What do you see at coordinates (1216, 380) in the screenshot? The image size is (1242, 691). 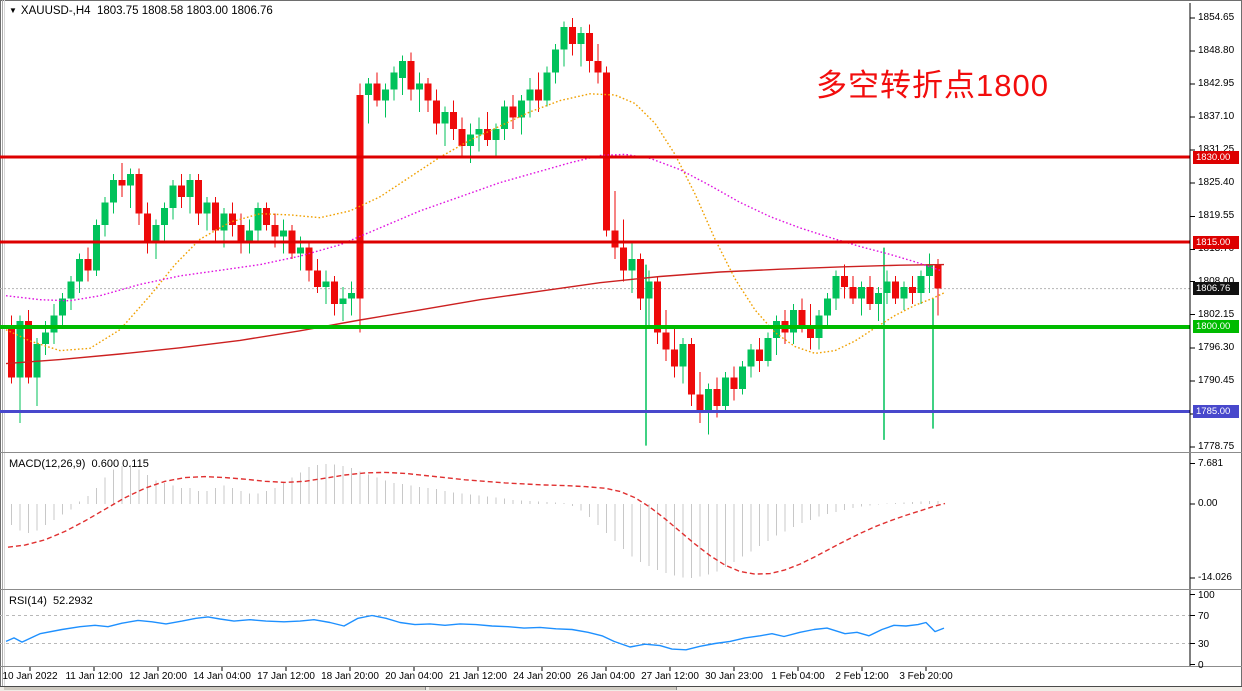 I see `price-tick-label: 1790.45` at bounding box center [1216, 380].